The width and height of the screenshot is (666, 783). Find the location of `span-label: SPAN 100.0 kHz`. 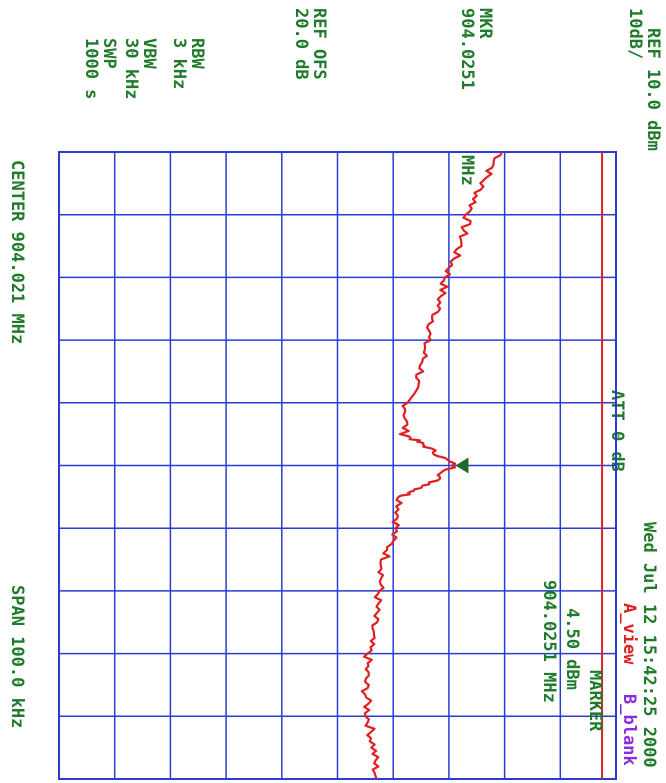

span-label: SPAN 100.0 kHz is located at coordinates (17, 657).